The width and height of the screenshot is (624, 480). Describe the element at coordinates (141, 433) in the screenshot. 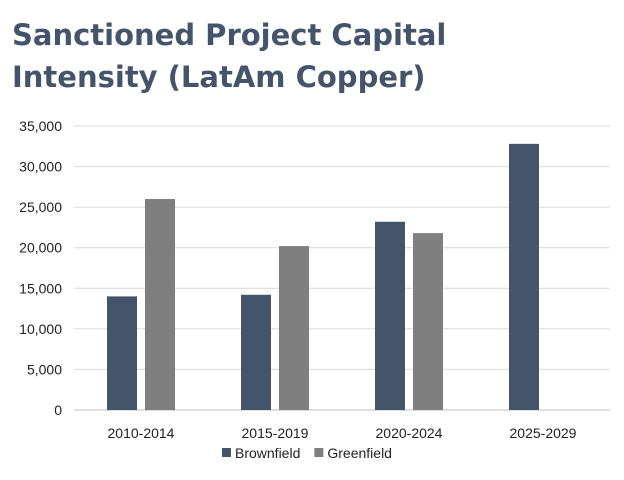

I see `x-tick-label: 2010-2014` at that location.